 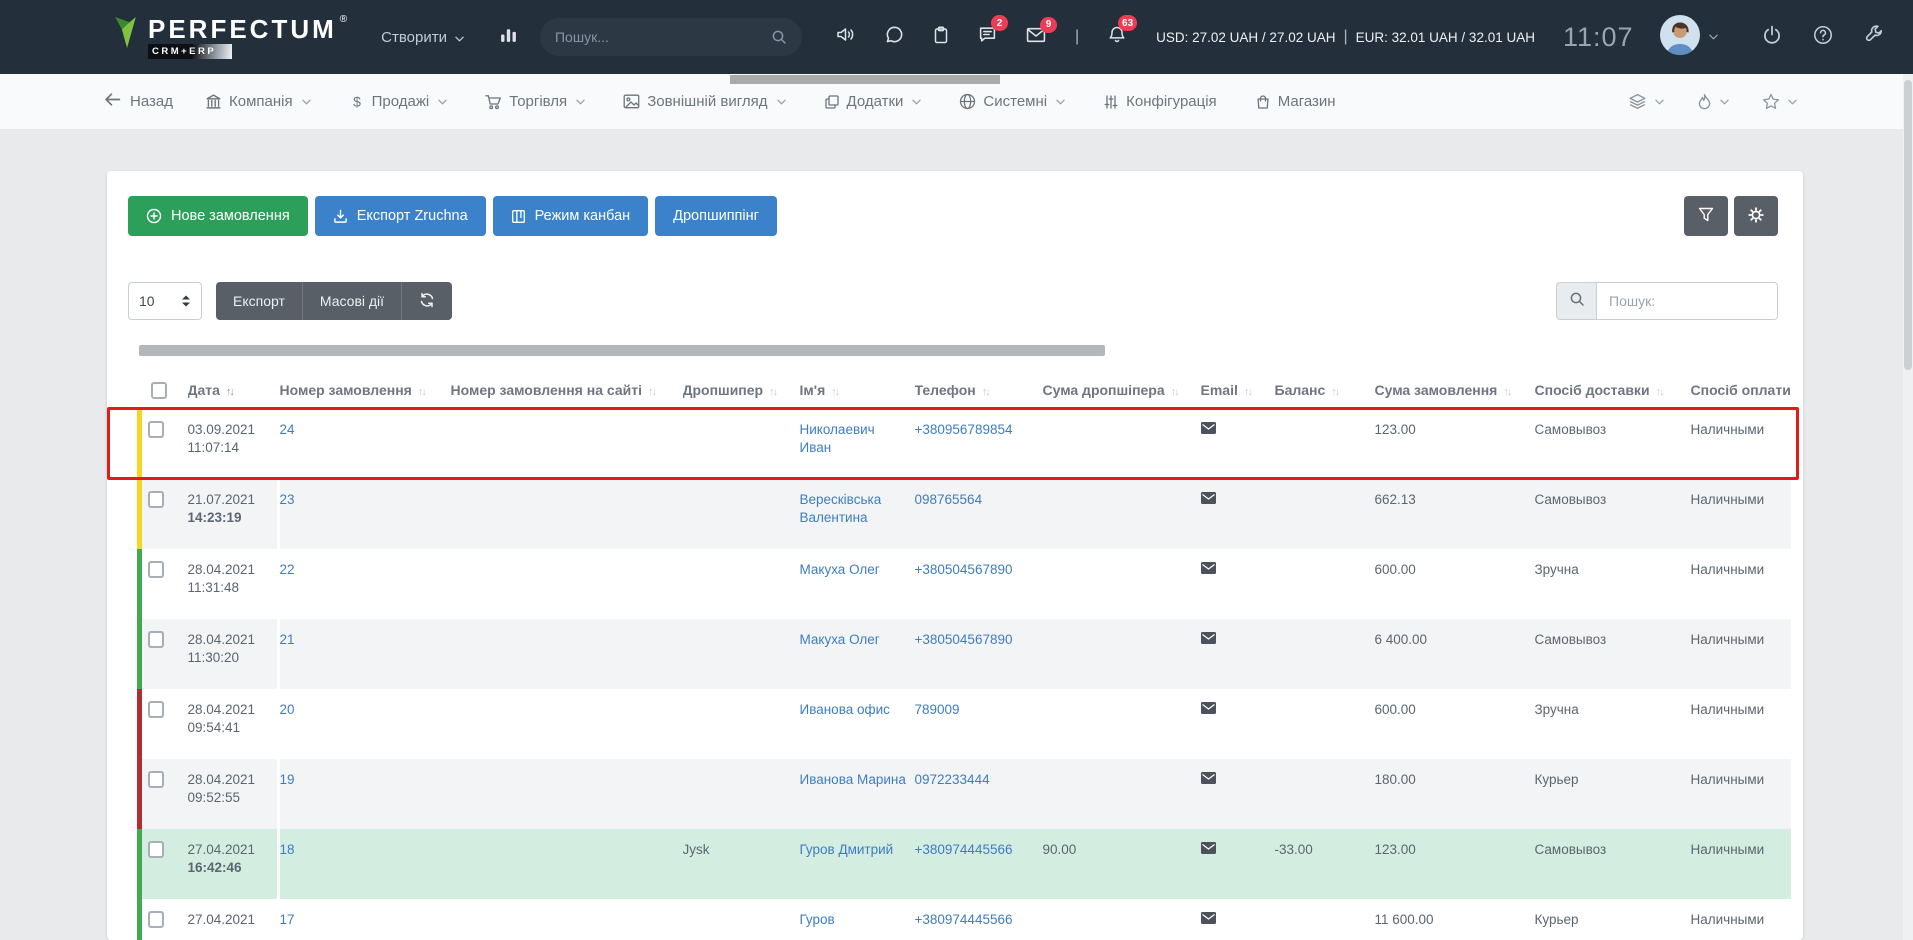 I want to click on col-header-dropshipper_sum: Сума дропшіпера ↑↓, so click(x=1122, y=390).